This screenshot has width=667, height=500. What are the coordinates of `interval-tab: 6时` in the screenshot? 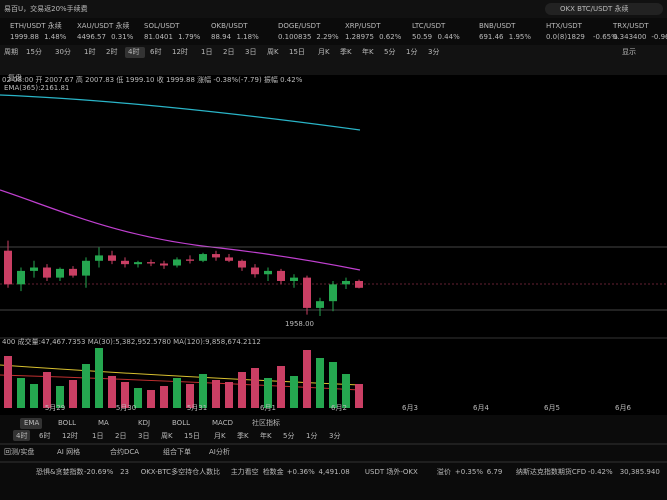 It's located at (44, 435).